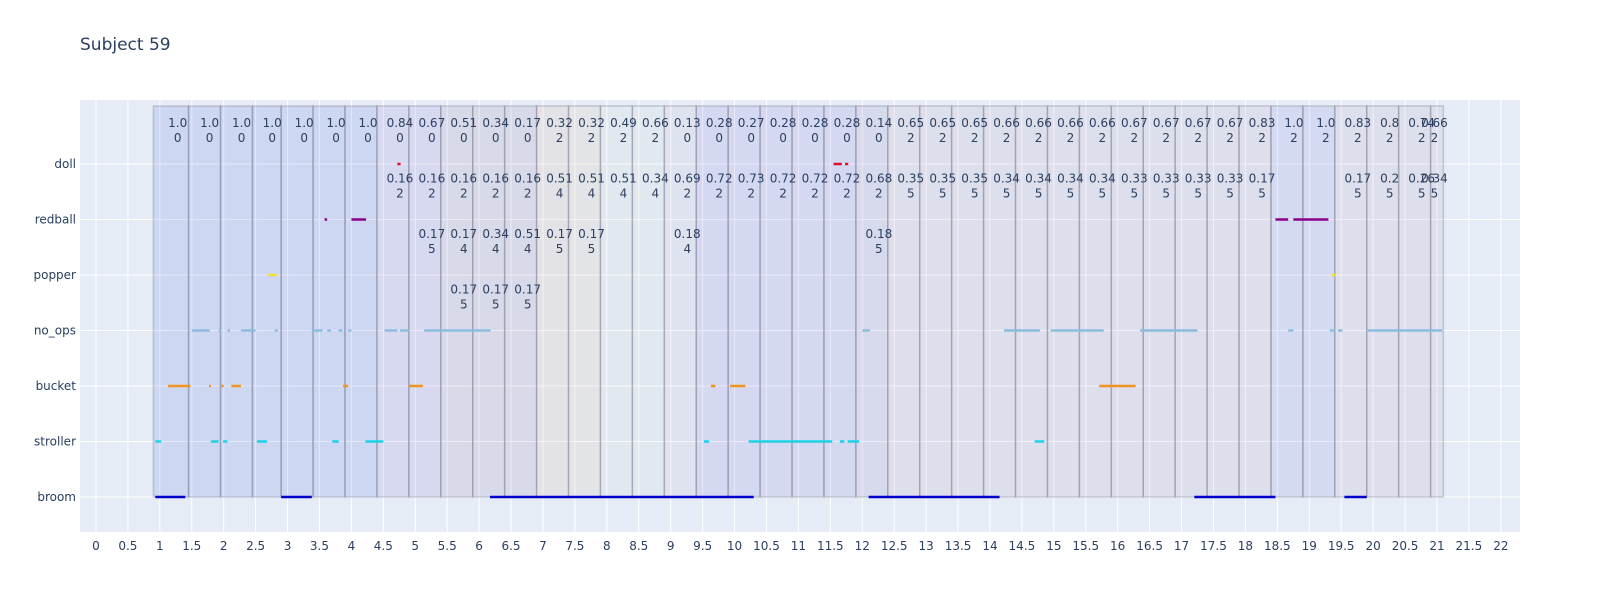 The image size is (1600, 600). Describe the element at coordinates (127, 546) in the screenshot. I see `x-tick-label: 0.5` at that location.